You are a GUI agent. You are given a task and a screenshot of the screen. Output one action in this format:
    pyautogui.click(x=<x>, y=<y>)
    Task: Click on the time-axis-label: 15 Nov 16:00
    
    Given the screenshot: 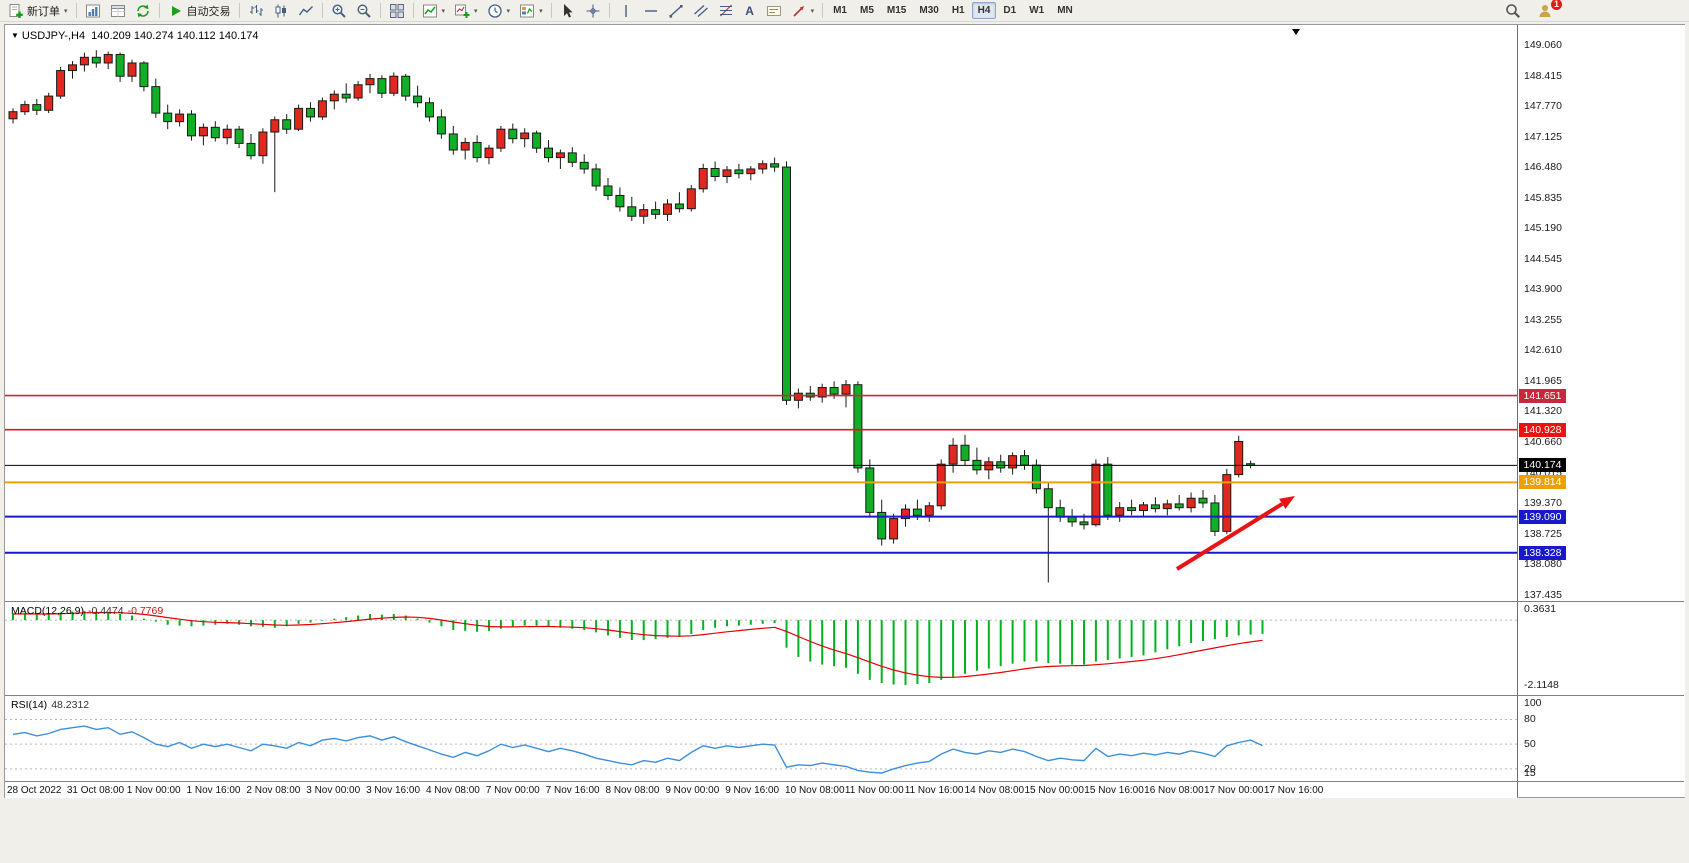 What is the action you would take?
    pyautogui.click(x=1114, y=790)
    